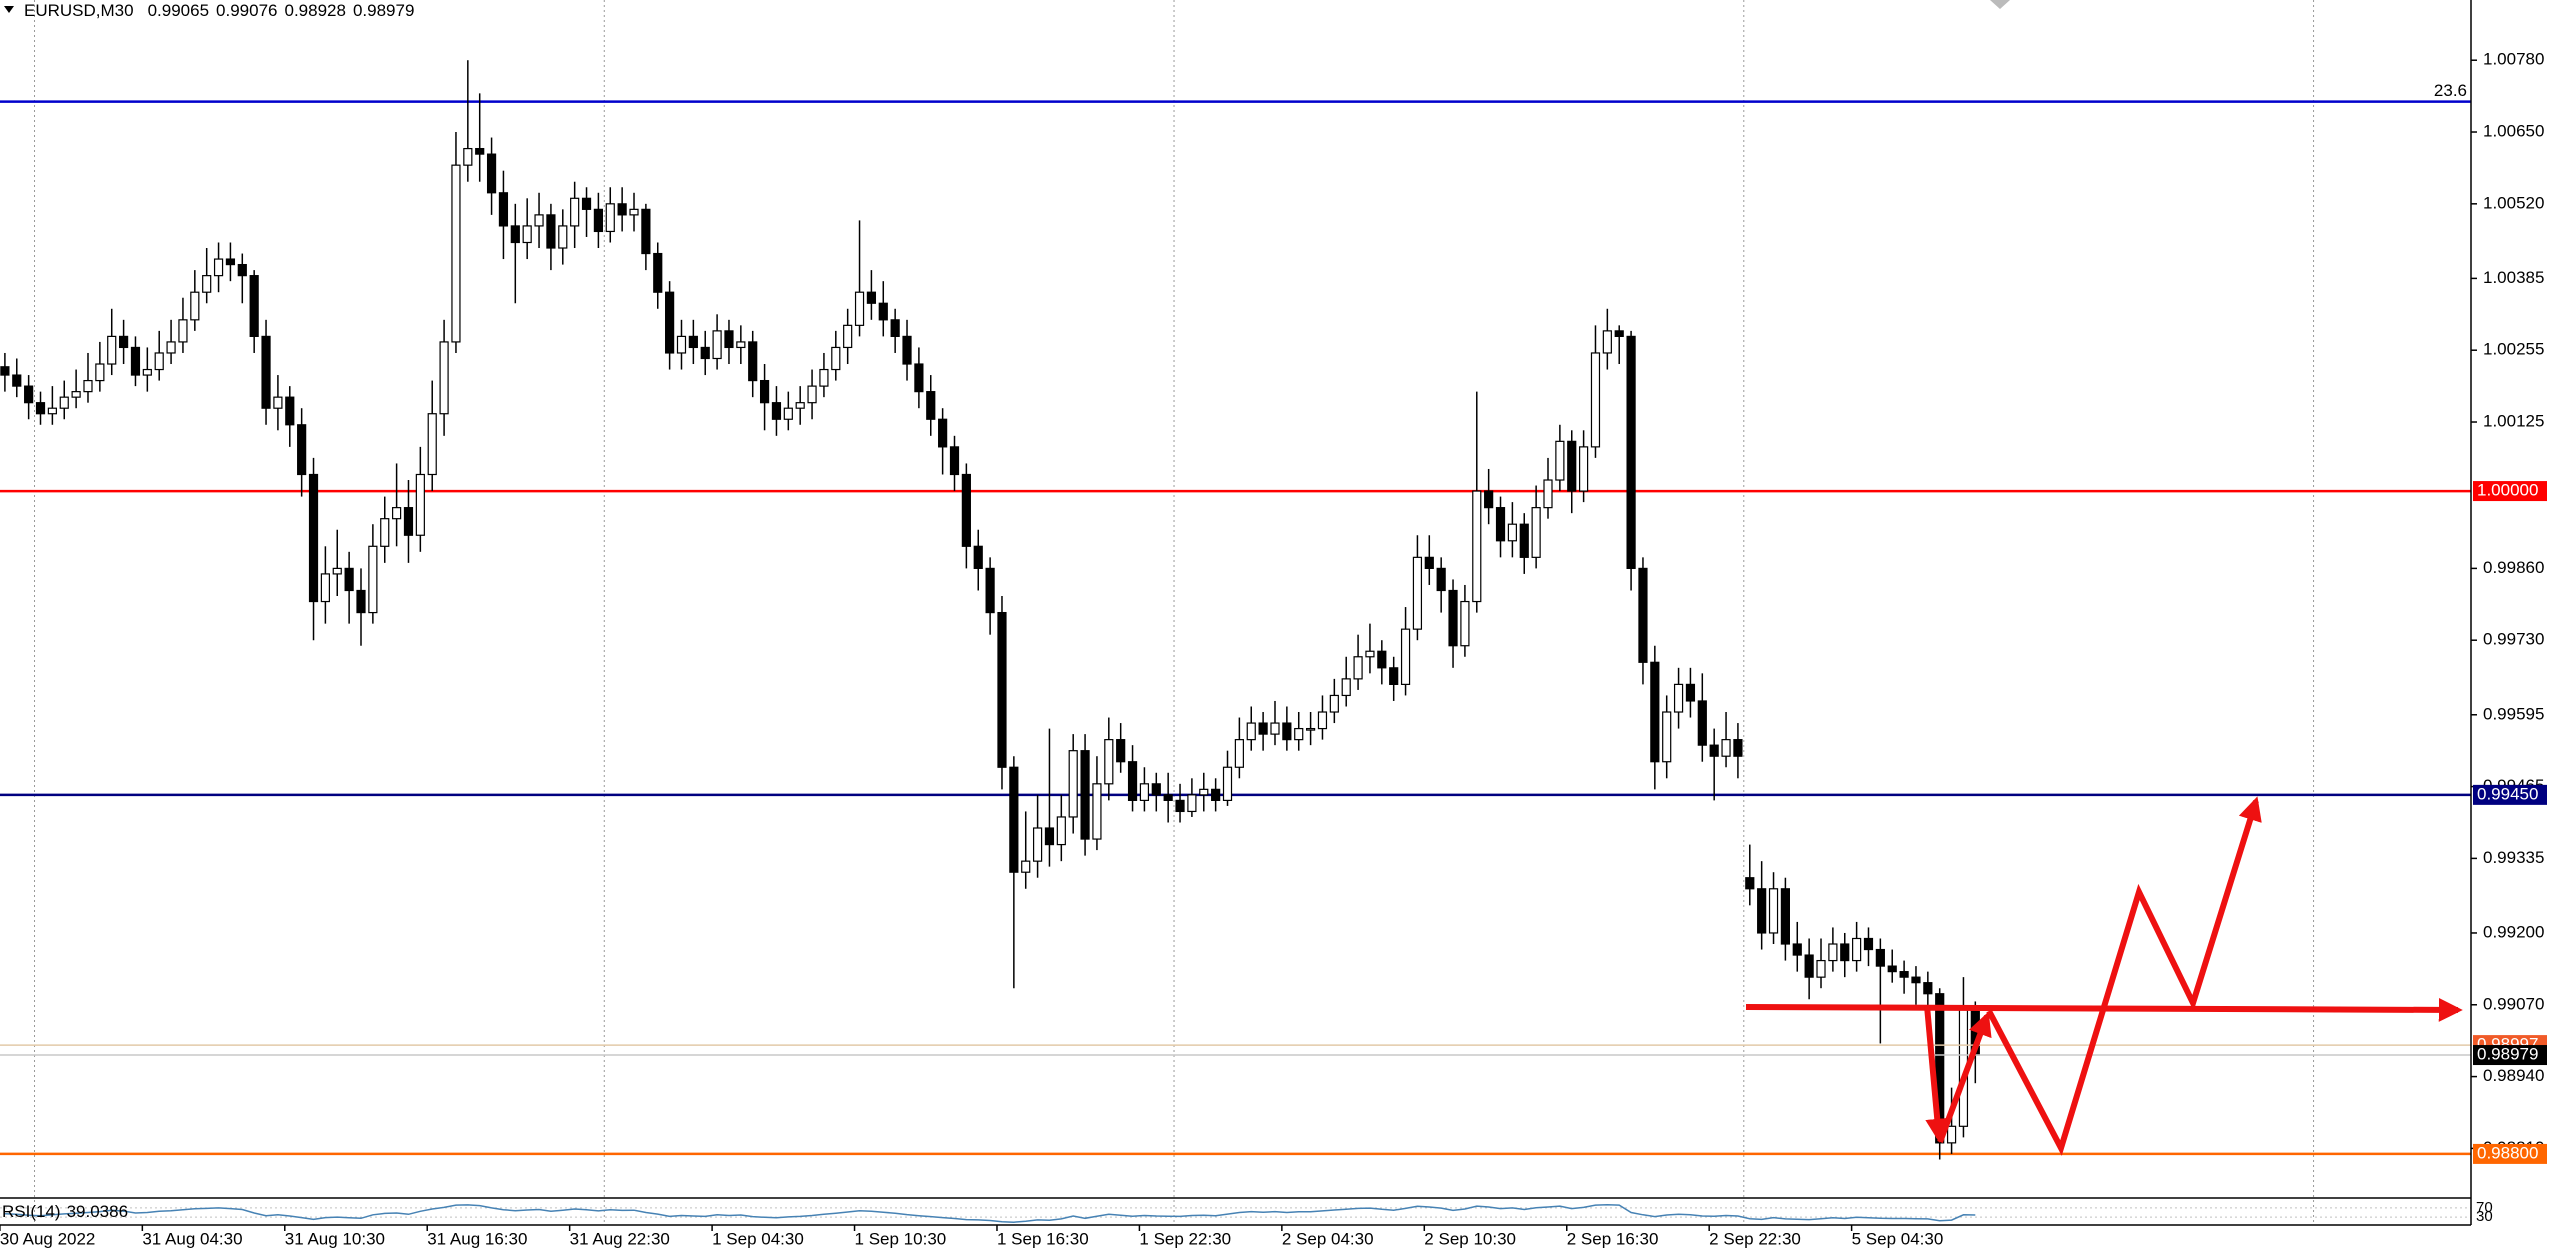 This screenshot has height=1251, width=2560. What do you see at coordinates (1470, 1238) in the screenshot?
I see `x-tick-label: 2 Sep 10:30` at bounding box center [1470, 1238].